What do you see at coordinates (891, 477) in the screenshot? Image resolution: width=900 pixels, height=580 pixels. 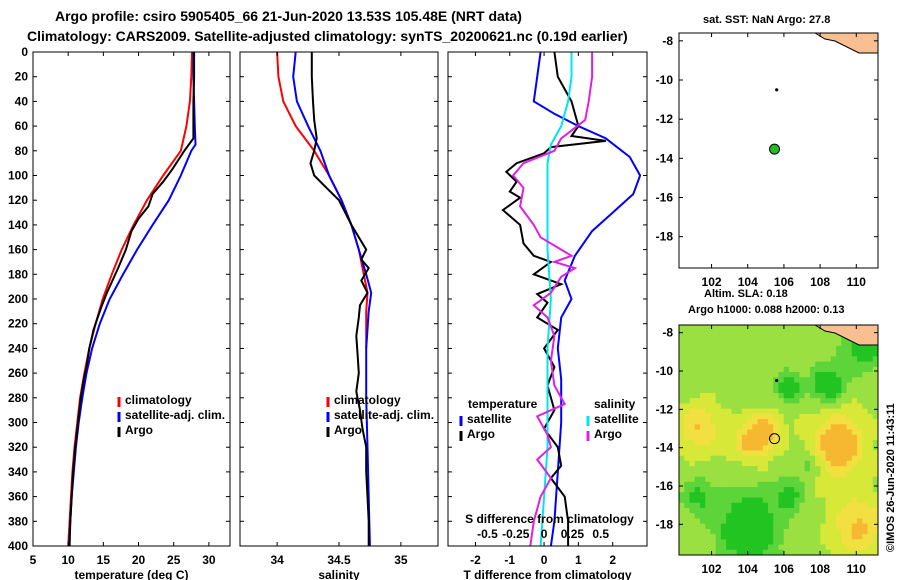 I see `watermark: ©IMOS 26-Jun-2020 11:43:11` at bounding box center [891, 477].